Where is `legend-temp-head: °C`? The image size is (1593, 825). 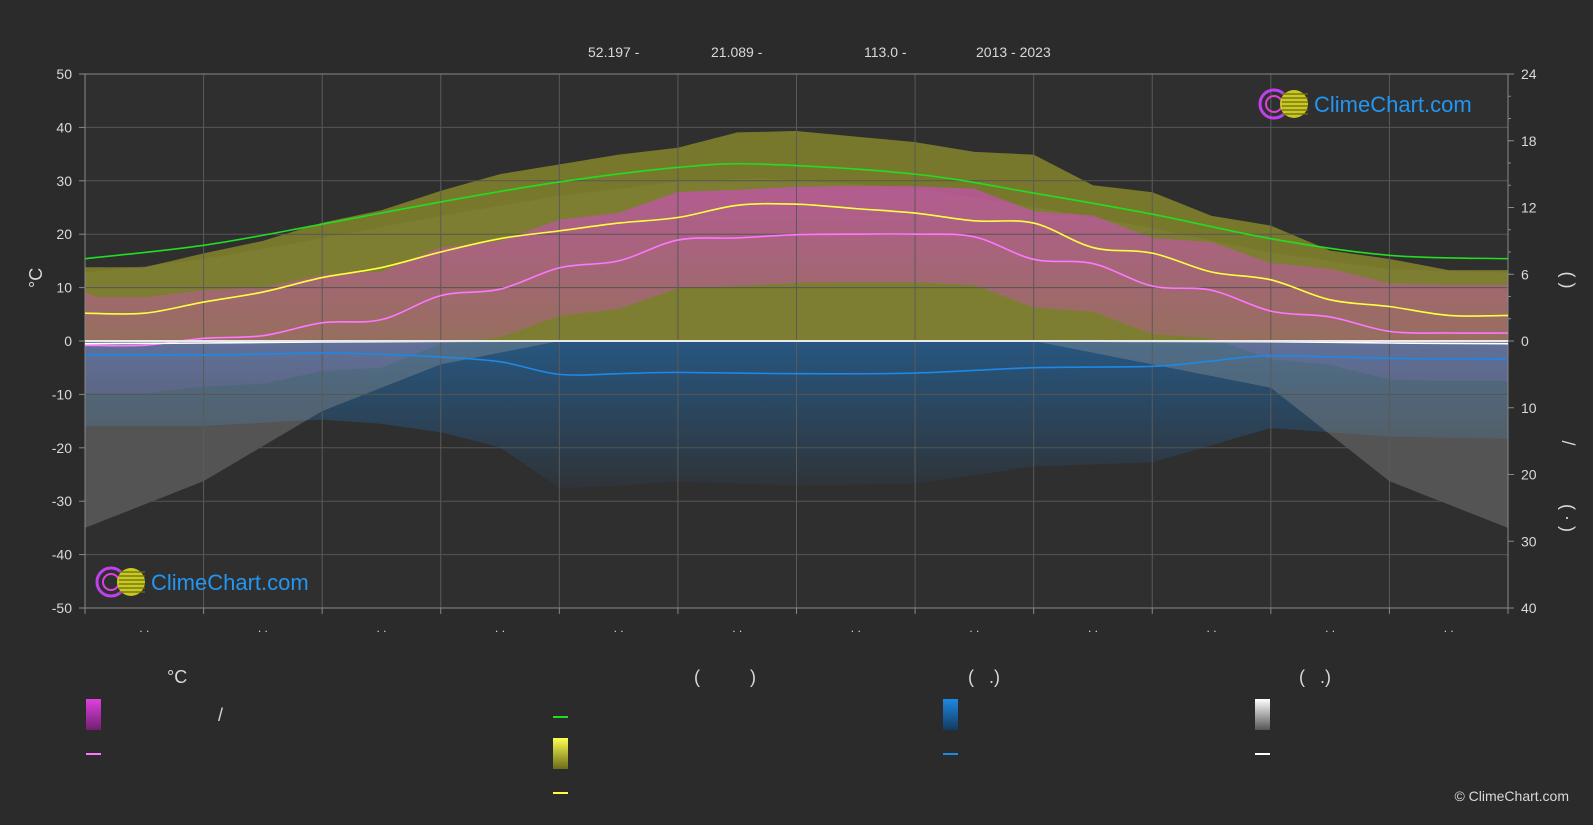 legend-temp-head: °C is located at coordinates (177, 677).